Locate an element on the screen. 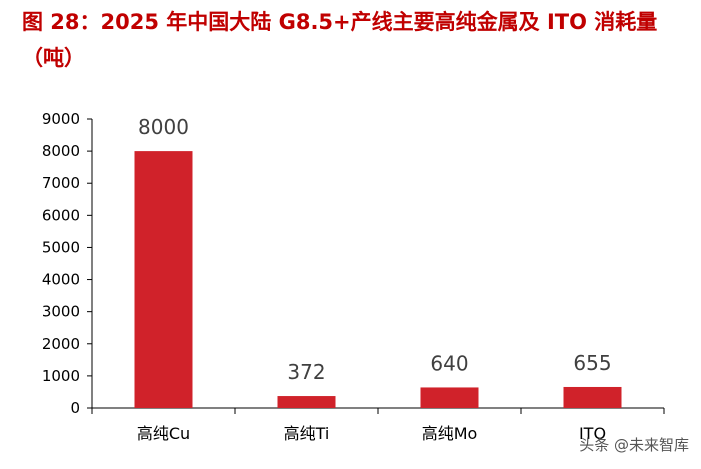 The image size is (701, 469). y-tick-label: 3000 is located at coordinates (61, 312).